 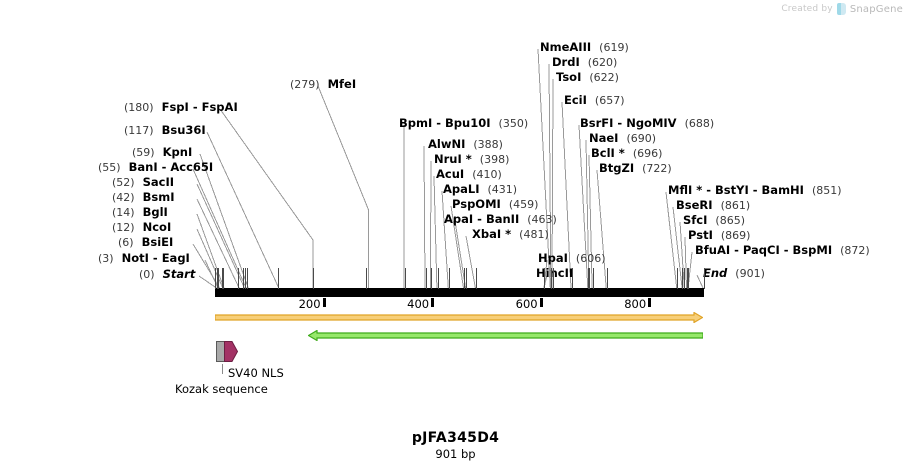 I want to click on enzyme-name: Acc65I, so click(x=192, y=167).